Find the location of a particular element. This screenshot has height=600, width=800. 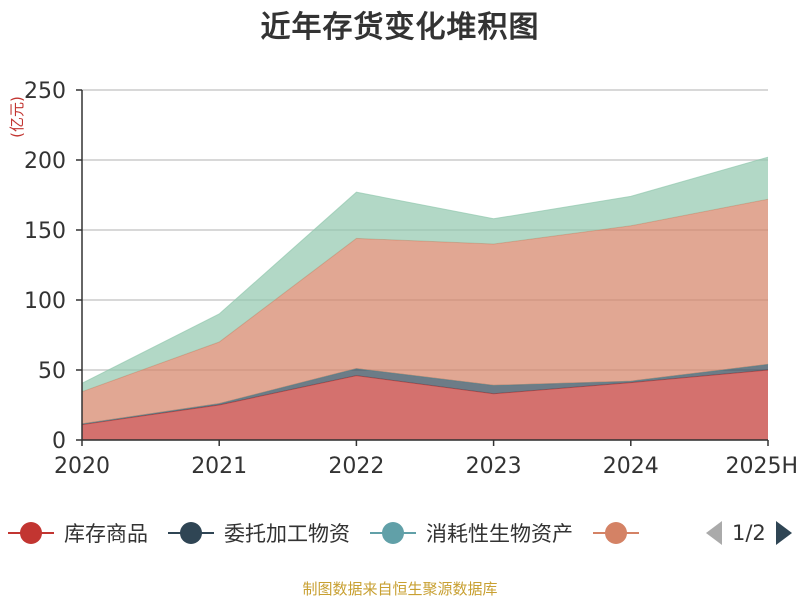

y-tick-label: 150 is located at coordinates (45, 231).